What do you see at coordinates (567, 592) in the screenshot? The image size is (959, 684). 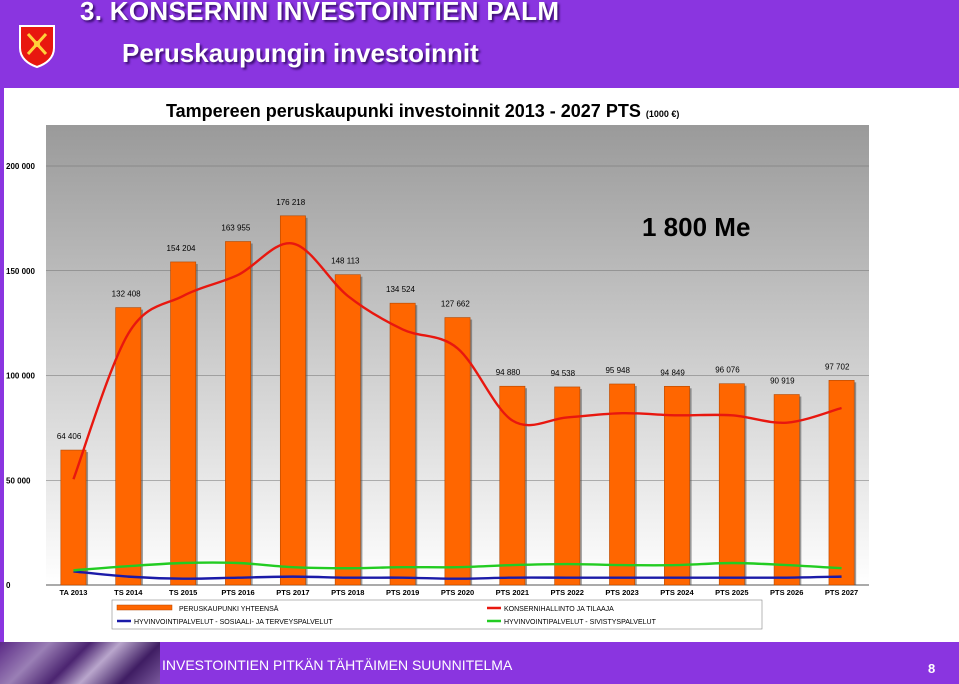 I see `x-tick-label: PTS 2022` at bounding box center [567, 592].